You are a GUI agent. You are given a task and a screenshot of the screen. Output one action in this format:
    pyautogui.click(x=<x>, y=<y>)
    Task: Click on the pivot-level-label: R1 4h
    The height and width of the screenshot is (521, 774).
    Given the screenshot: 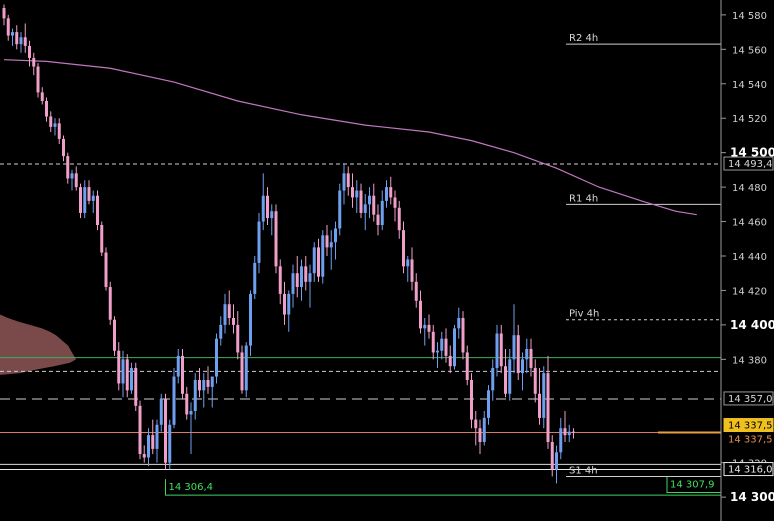 What is the action you would take?
    pyautogui.click(x=583, y=198)
    